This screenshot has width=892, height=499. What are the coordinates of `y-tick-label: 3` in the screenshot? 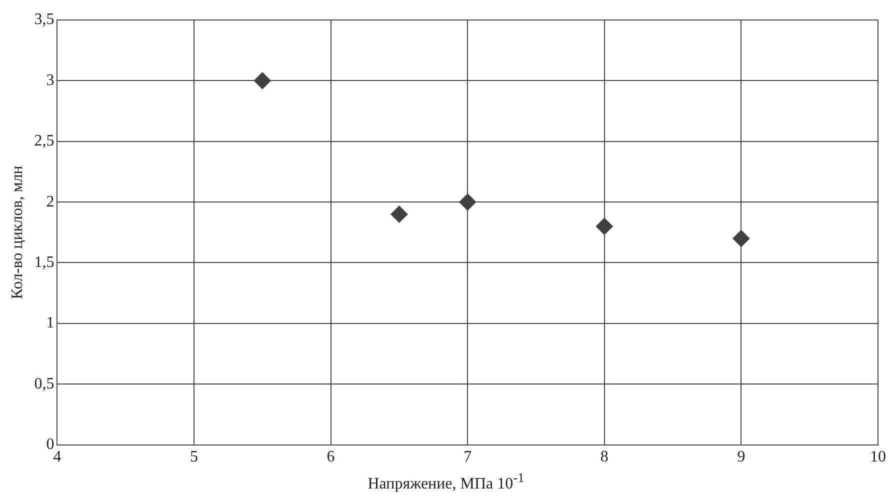 It's located at (50, 80).